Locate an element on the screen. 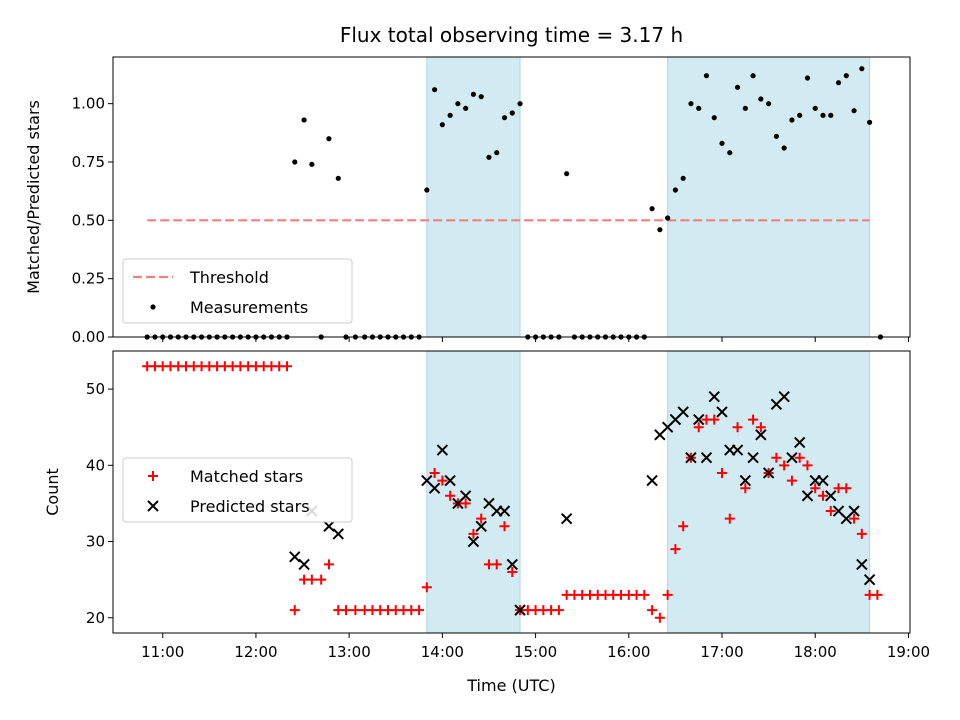 The height and width of the screenshot is (720, 960). x-tick-label: 19:00 is located at coordinates (908, 652).